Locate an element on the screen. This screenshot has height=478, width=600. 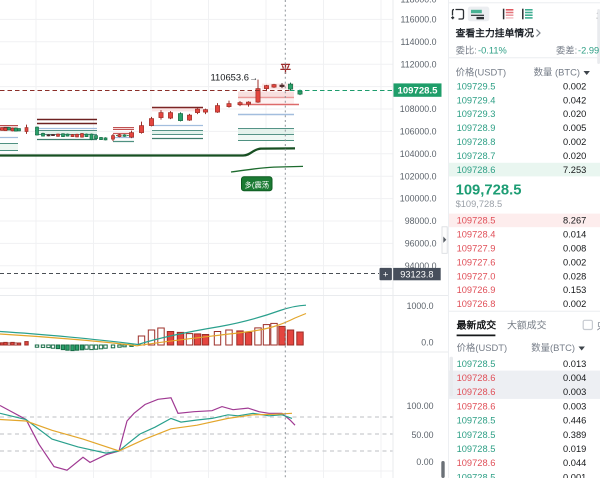
svg-text: 0.0 is located at coordinates (427, 342).